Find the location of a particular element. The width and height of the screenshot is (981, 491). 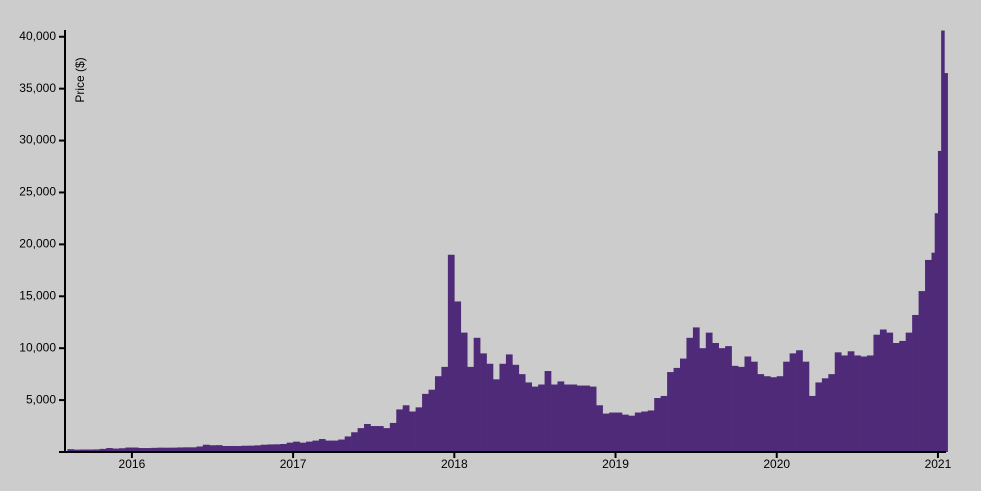

y-tick-label: 5,000 is located at coordinates (41, 399).